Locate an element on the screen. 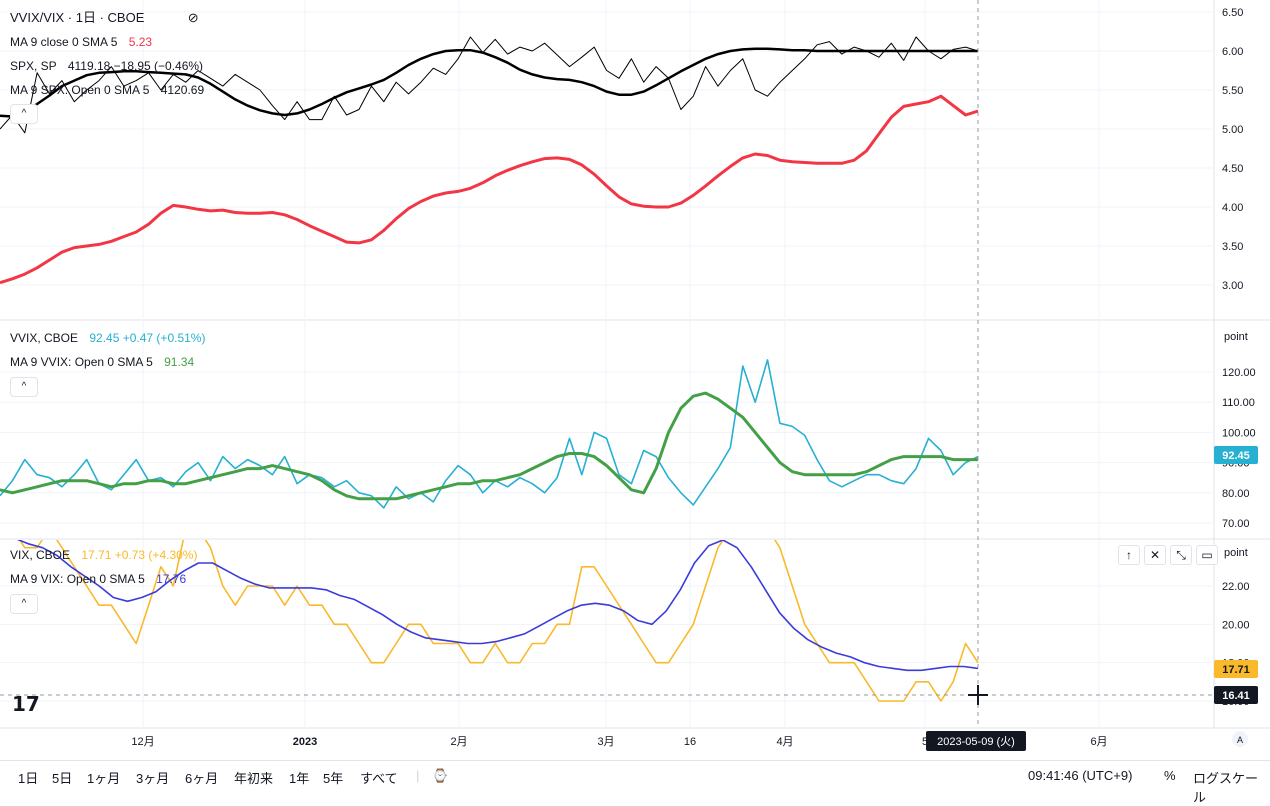 Image resolution: width=1270 pixels, height=806 pixels. vvix-legend-values: 92.45 +0.47 (+0.51%) is located at coordinates (147, 338).